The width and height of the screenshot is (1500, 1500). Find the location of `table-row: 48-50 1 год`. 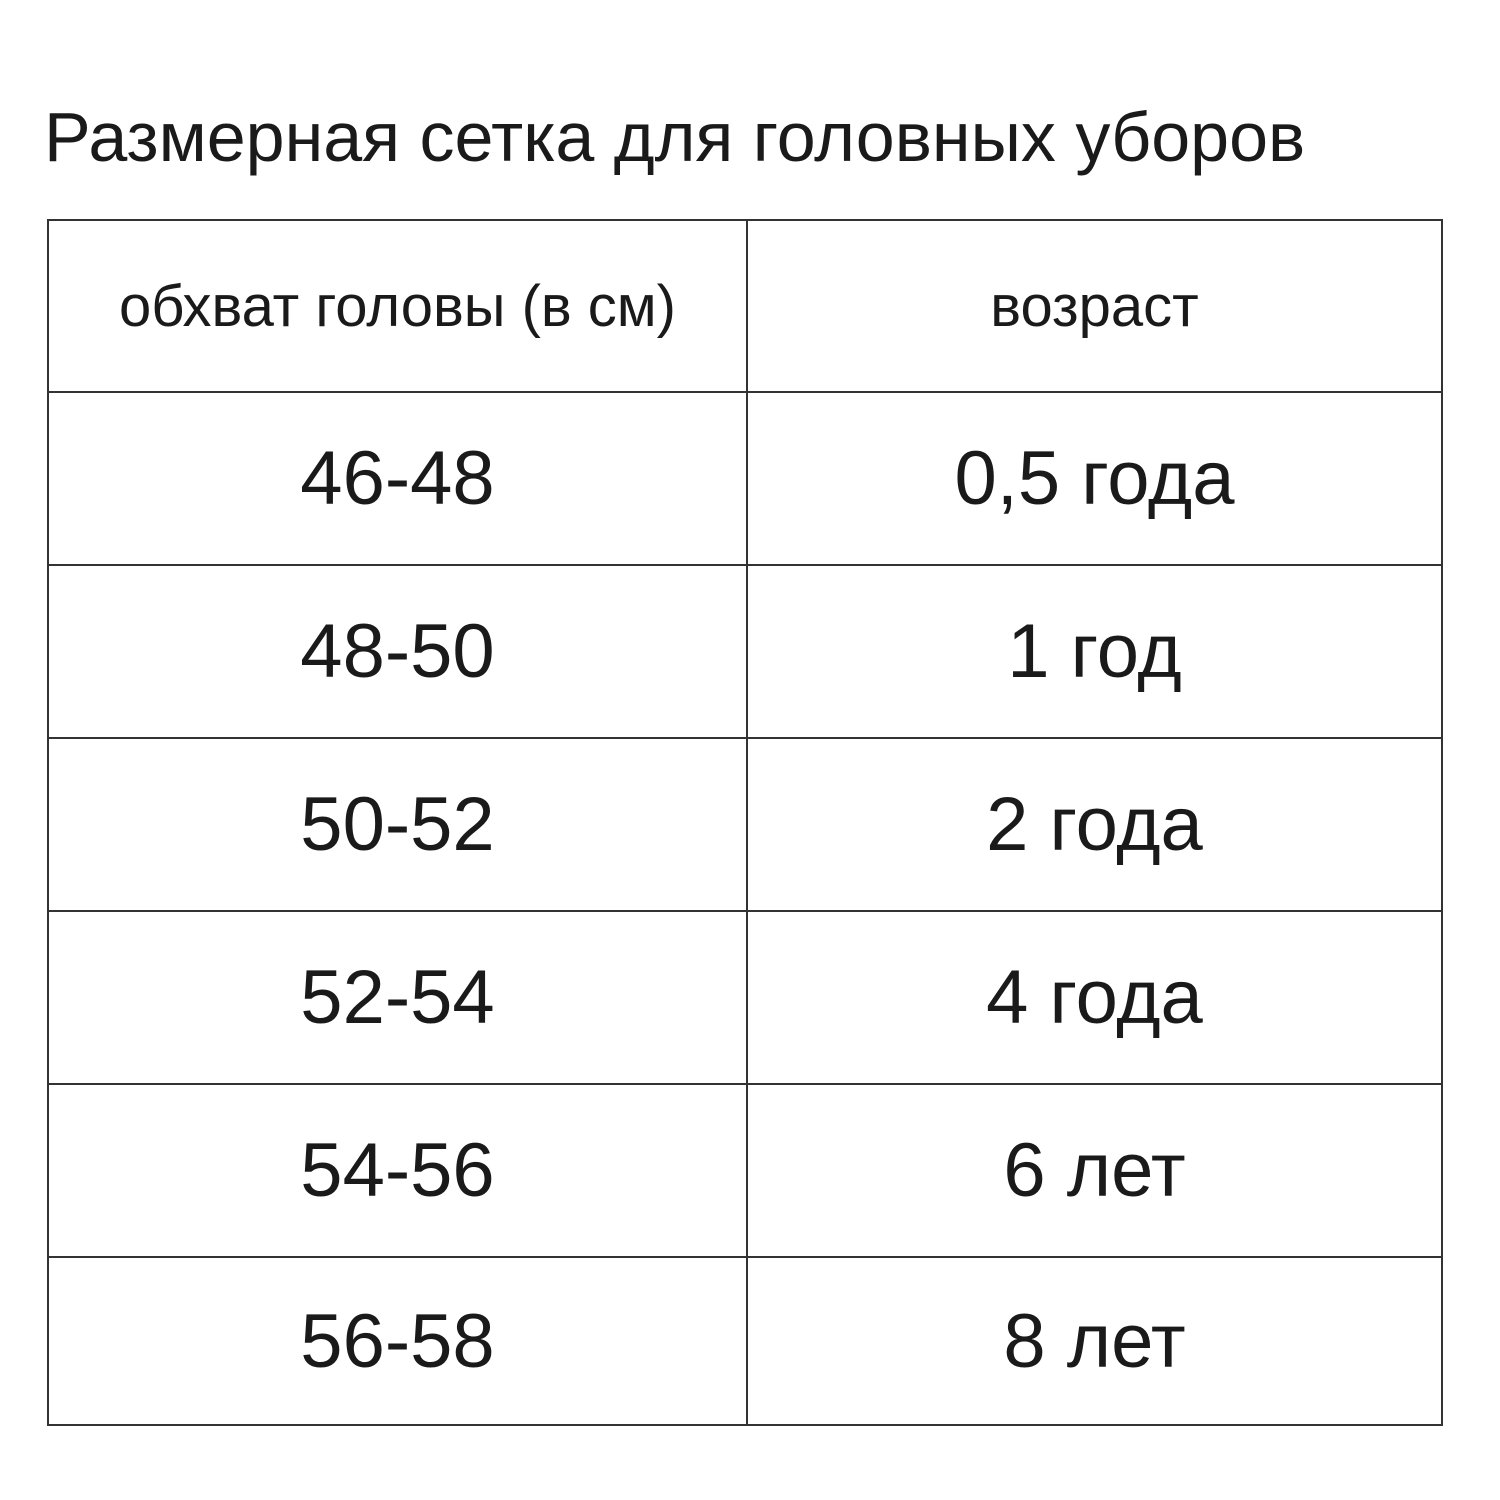

table-row: 48-50 1 год is located at coordinates (745, 651).